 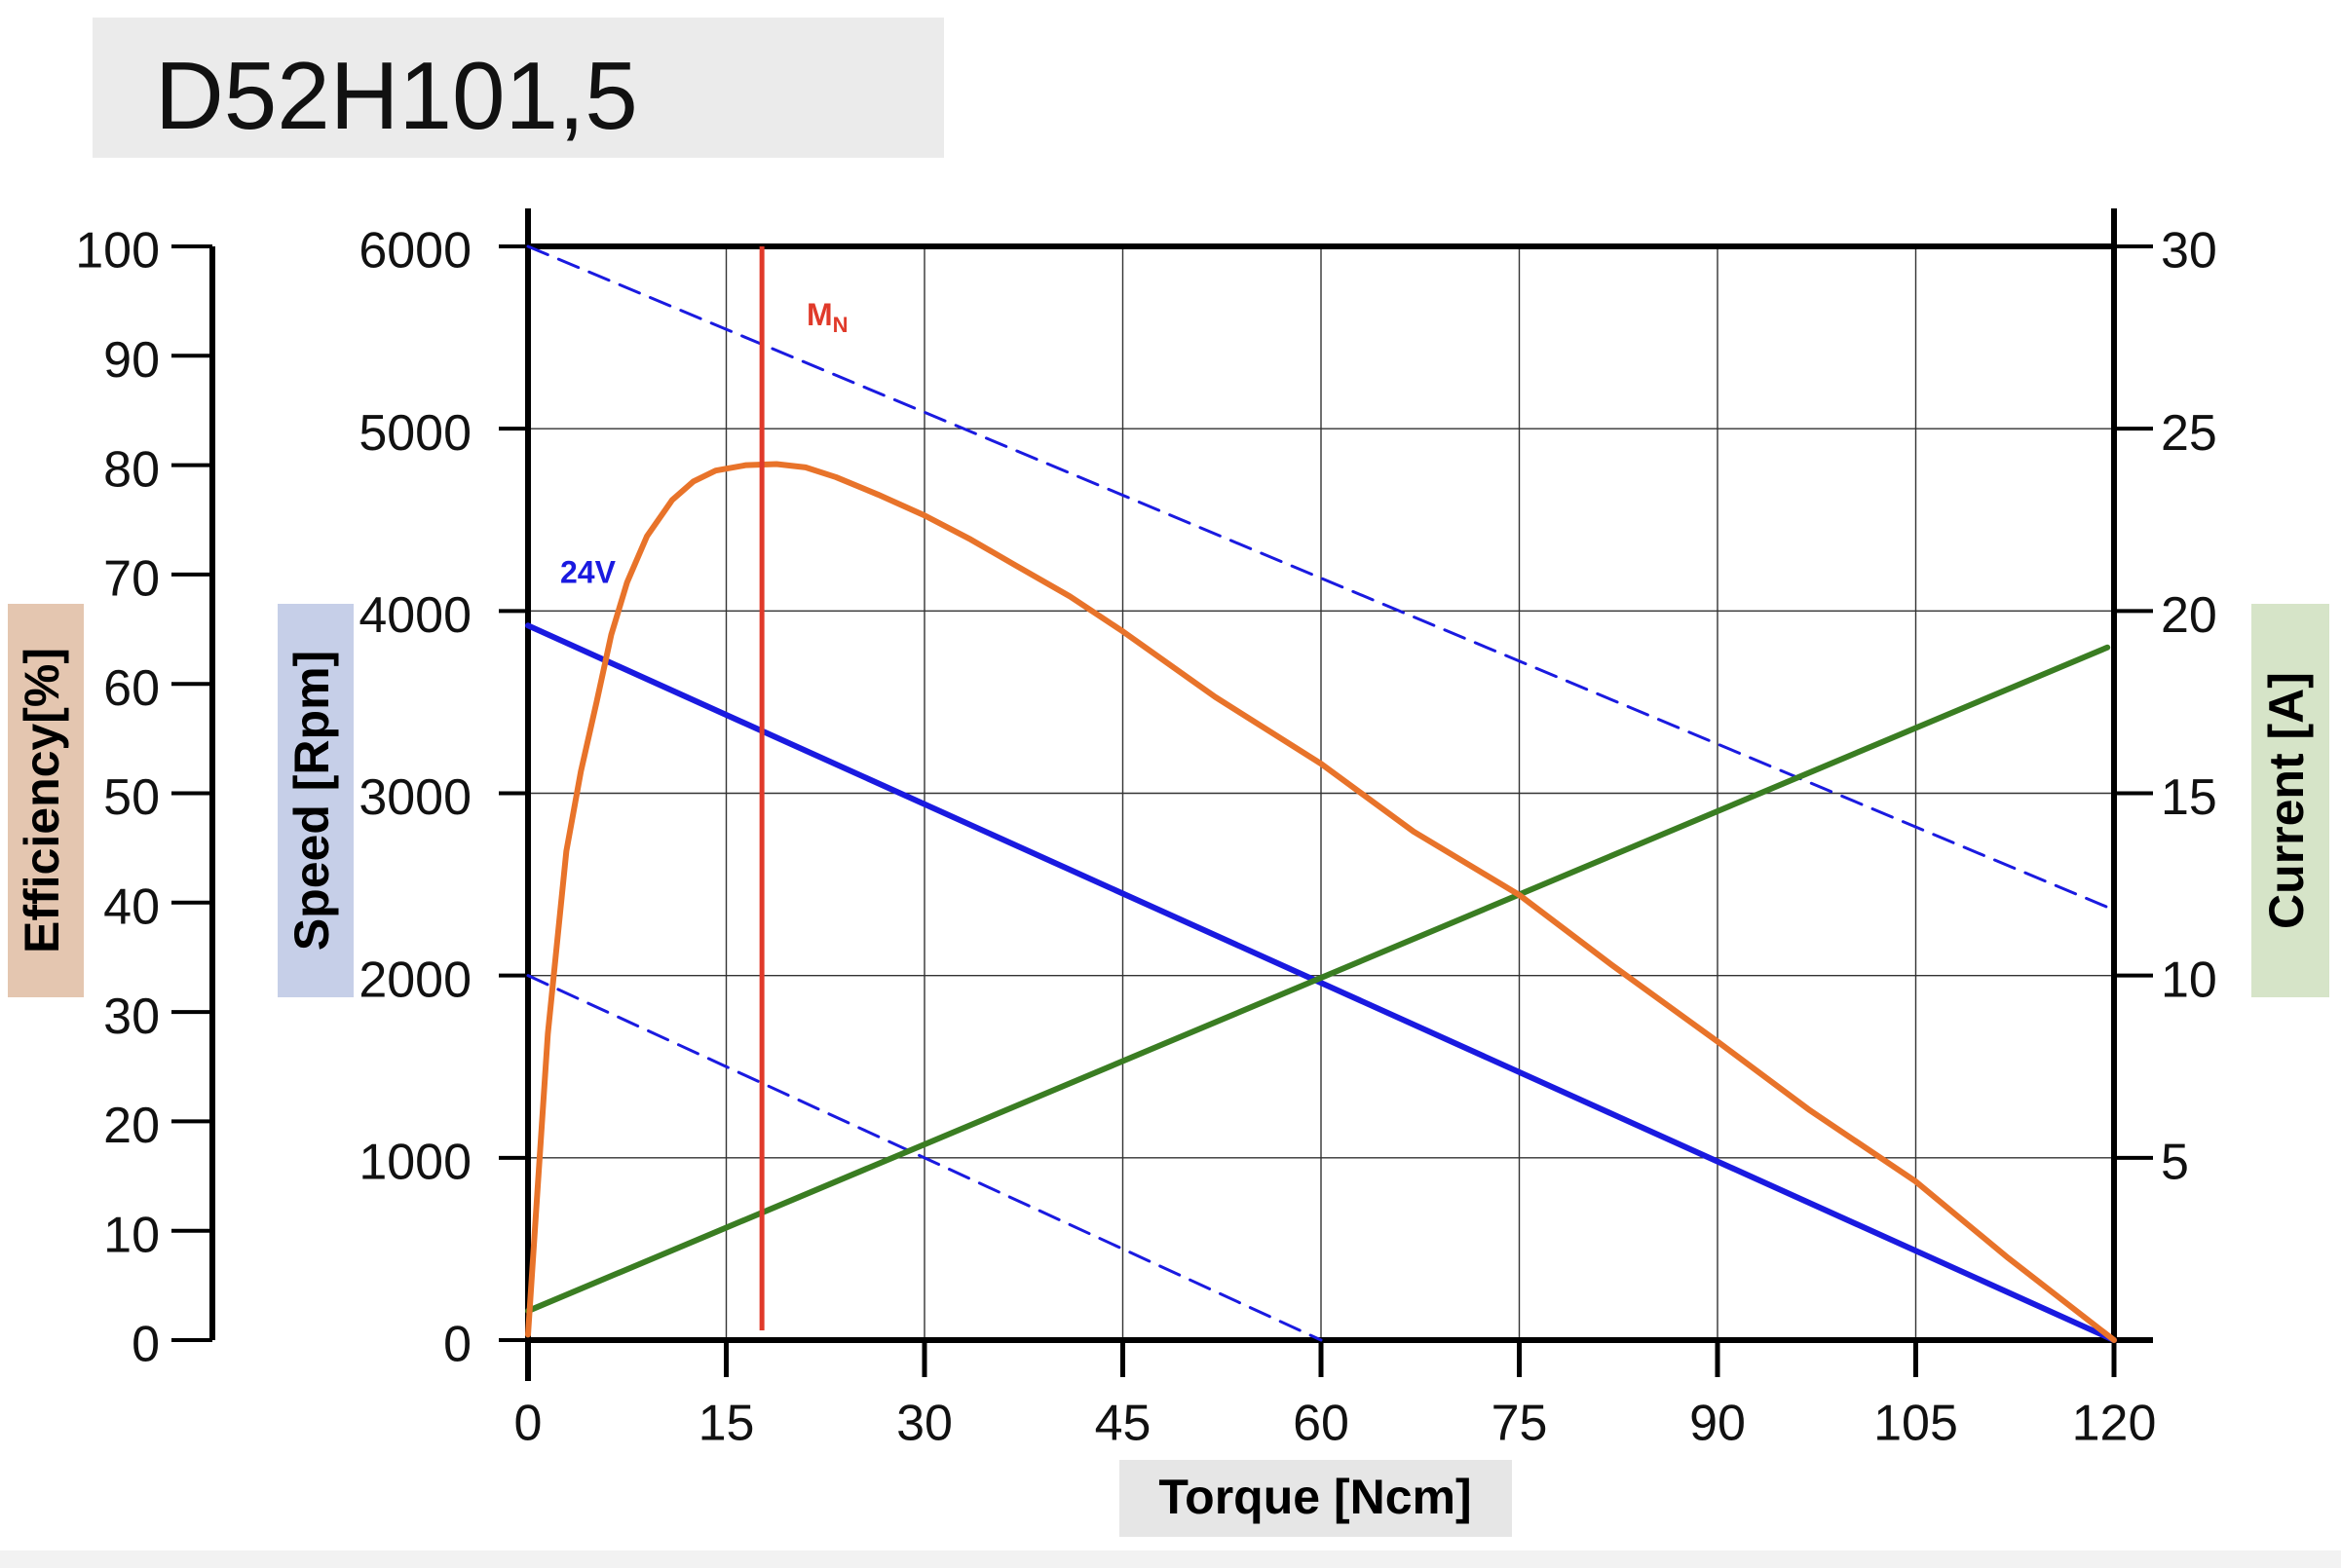 I want to click on y-tick-label: 6000, so click(x=415, y=251).